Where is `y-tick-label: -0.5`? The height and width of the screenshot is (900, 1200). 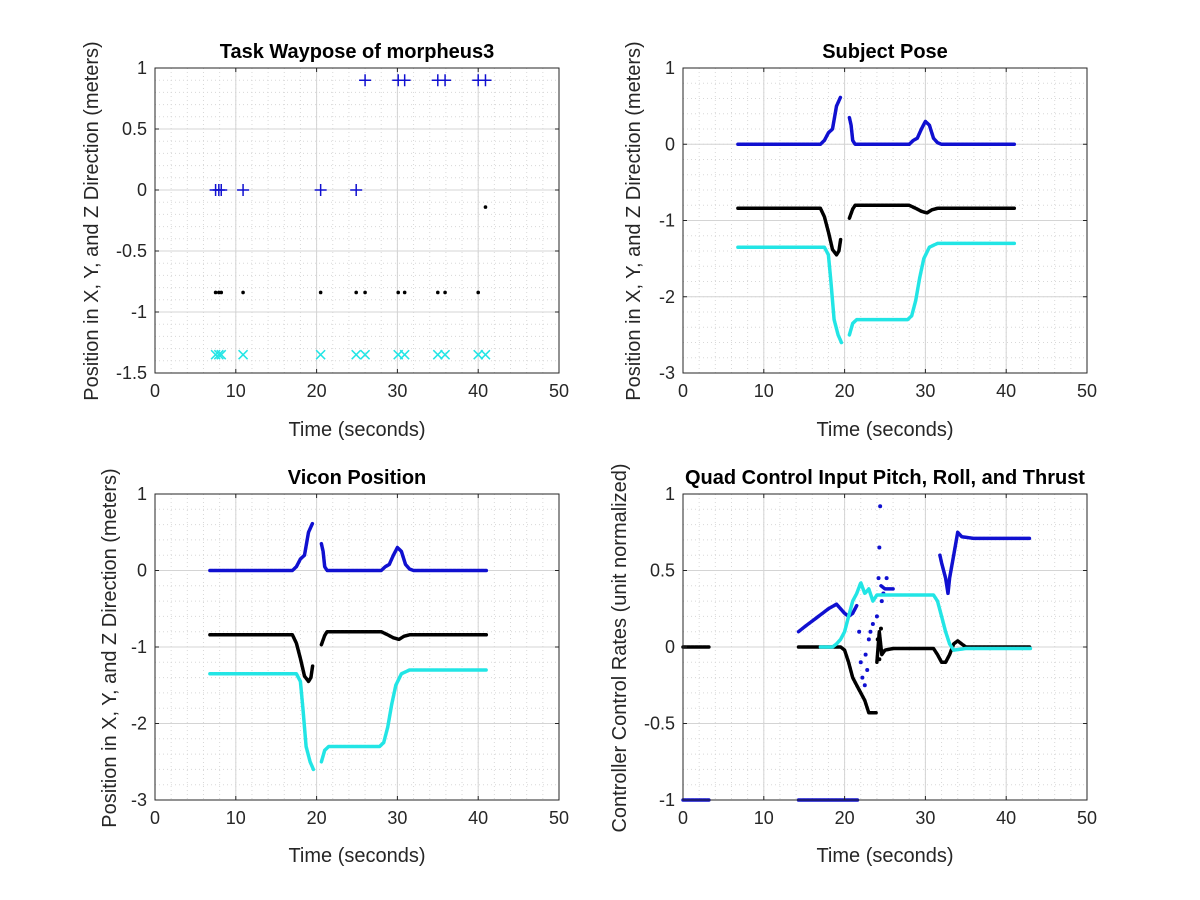
y-tick-label: -0.5 is located at coordinates (131, 251).